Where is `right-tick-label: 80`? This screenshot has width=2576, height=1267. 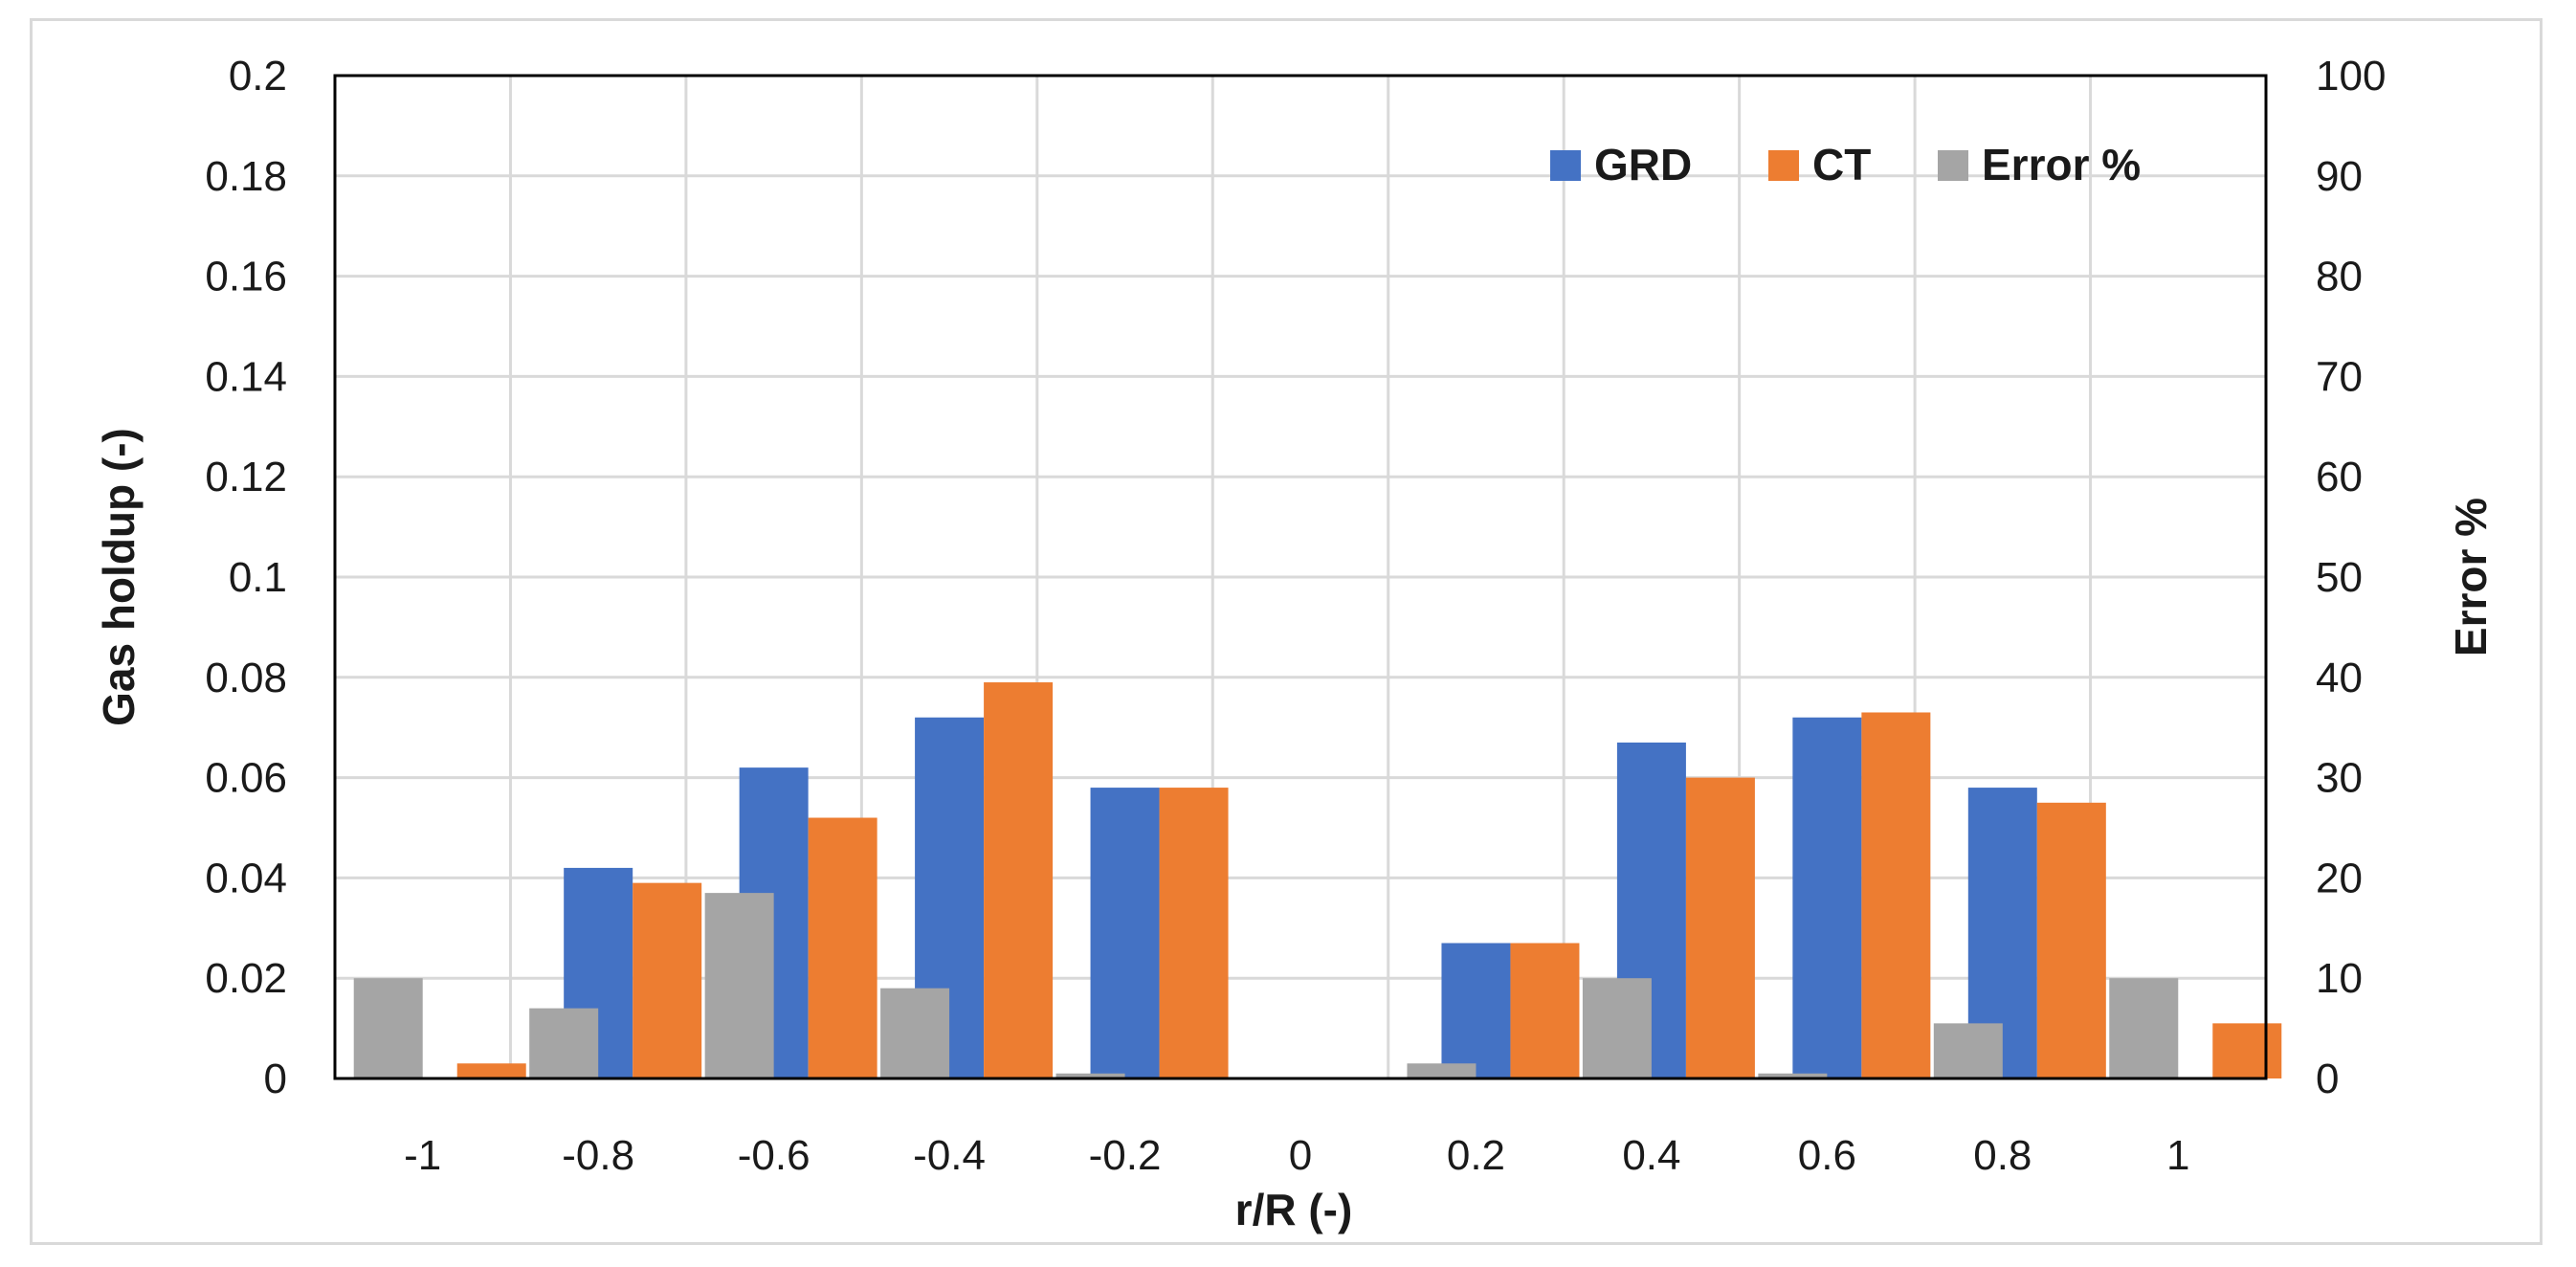
right-tick-label: 80 is located at coordinates (2339, 277).